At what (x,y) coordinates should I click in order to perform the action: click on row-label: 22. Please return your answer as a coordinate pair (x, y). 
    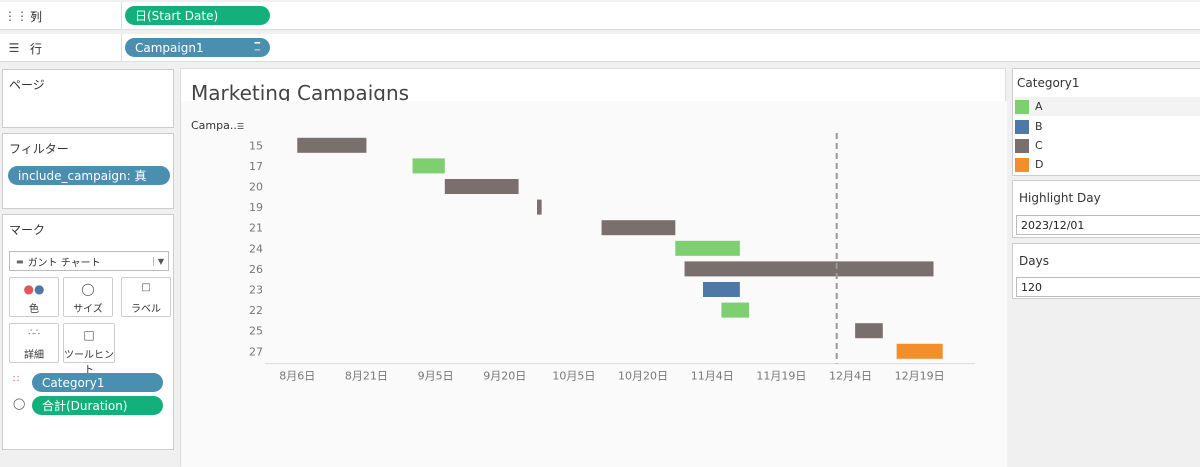
    Looking at the image, I should click on (256, 310).